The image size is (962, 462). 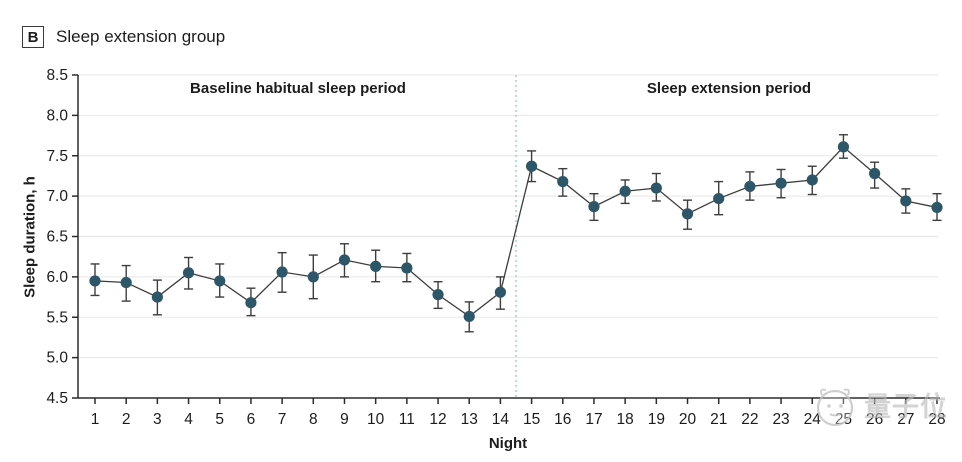 What do you see at coordinates (407, 419) in the screenshot?
I see `svg-text: 11` at bounding box center [407, 419].